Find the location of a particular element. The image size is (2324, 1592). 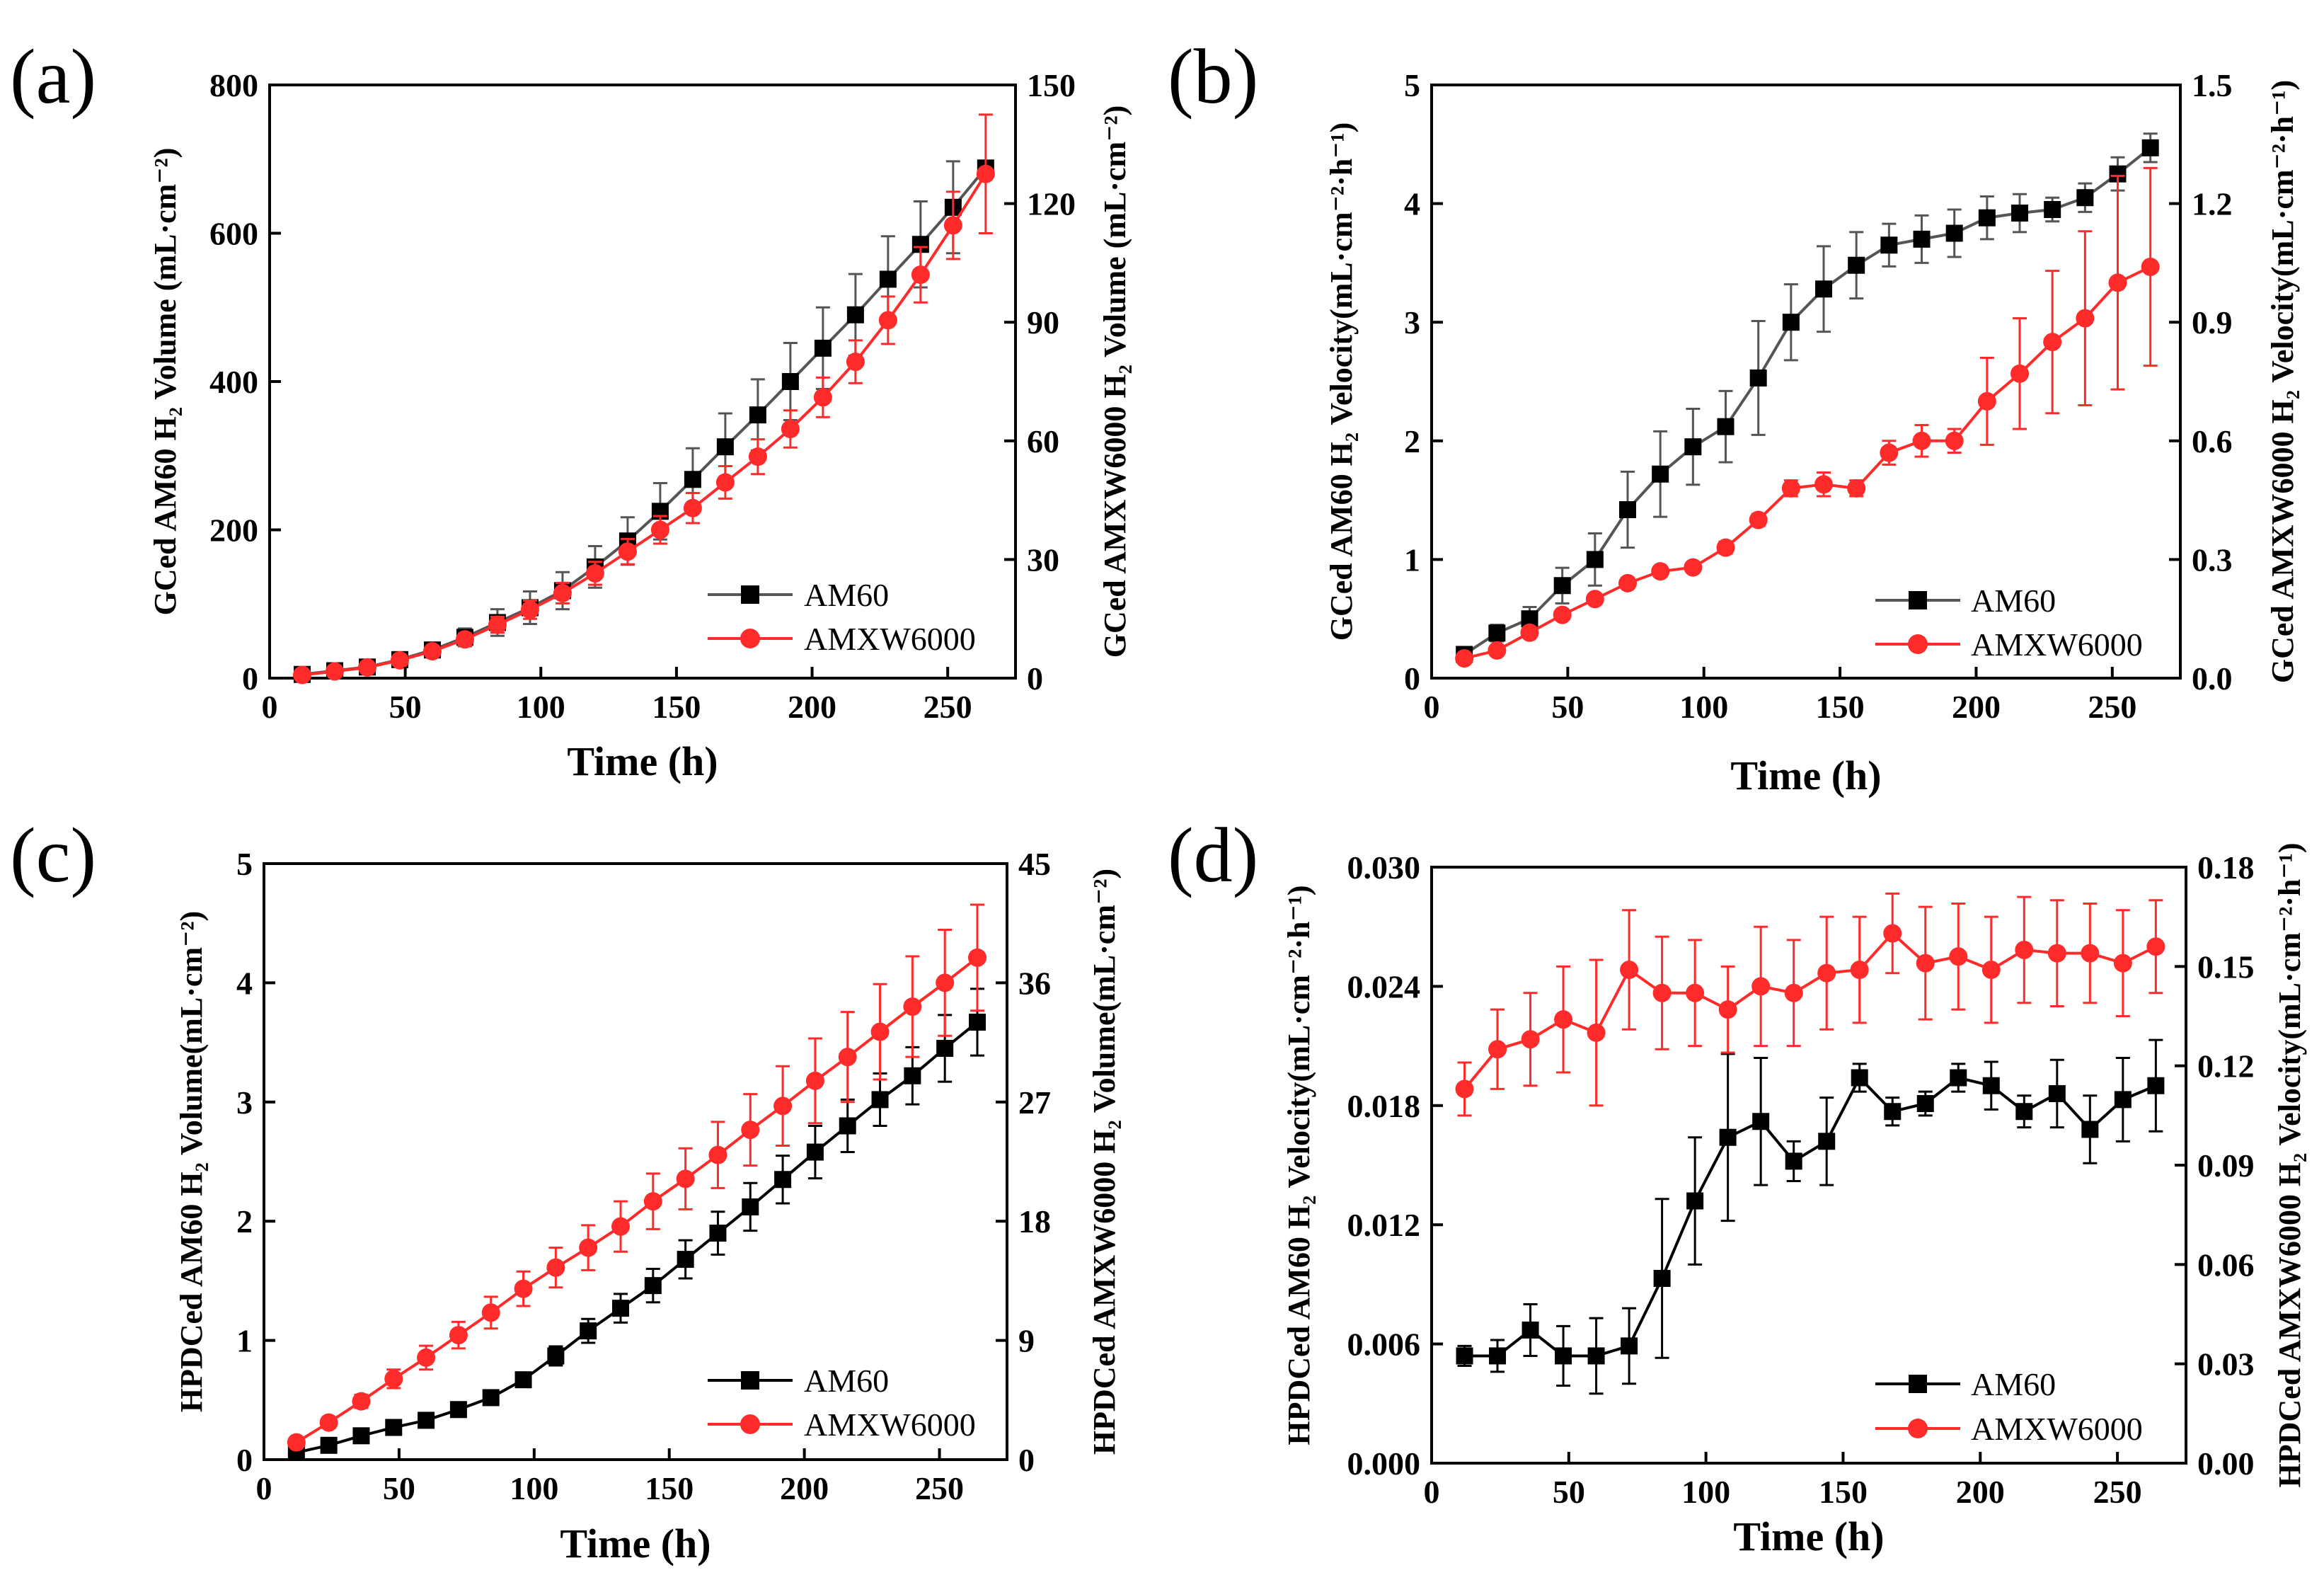

panel-a-x-tick-label: 50 is located at coordinates (405, 707).